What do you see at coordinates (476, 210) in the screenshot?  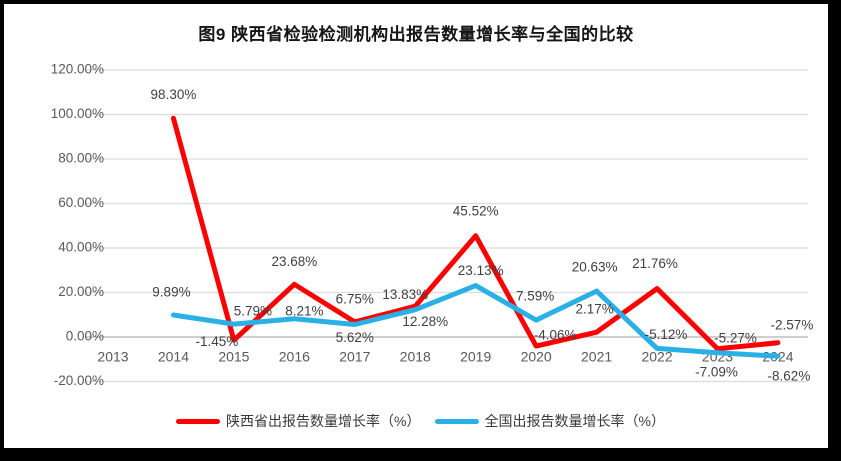 I see `data-label: 45.52%` at bounding box center [476, 210].